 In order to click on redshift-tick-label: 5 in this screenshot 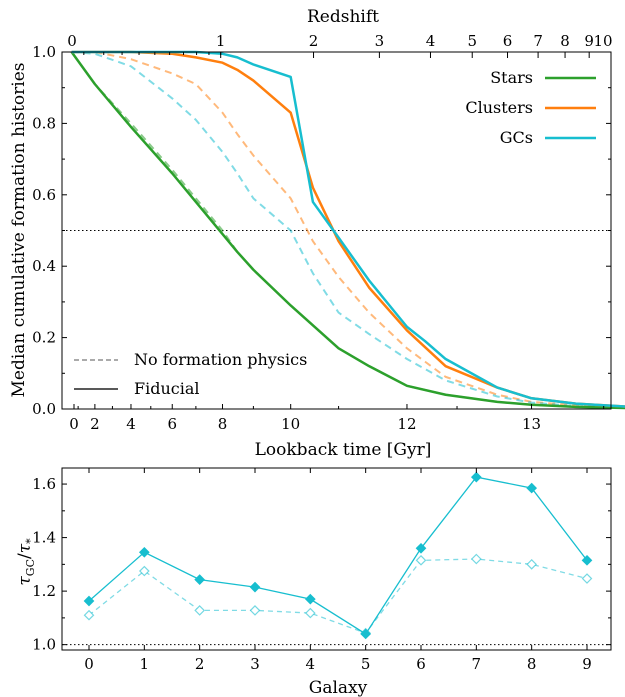, I will do `click(472, 41)`.